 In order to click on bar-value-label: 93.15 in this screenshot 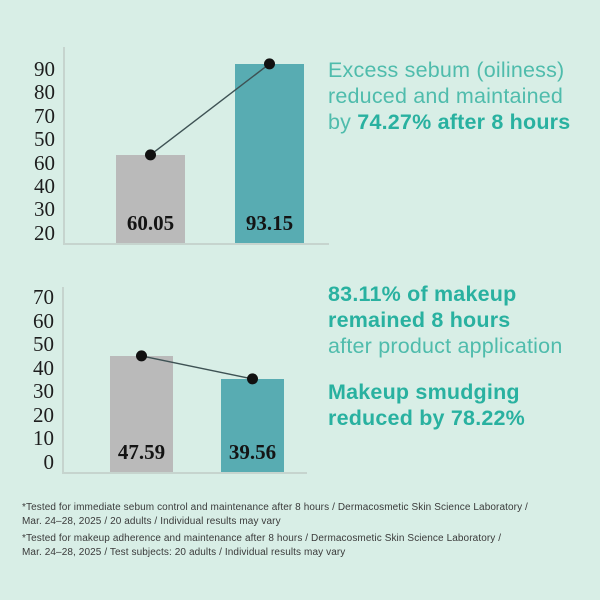, I will do `click(269, 223)`.